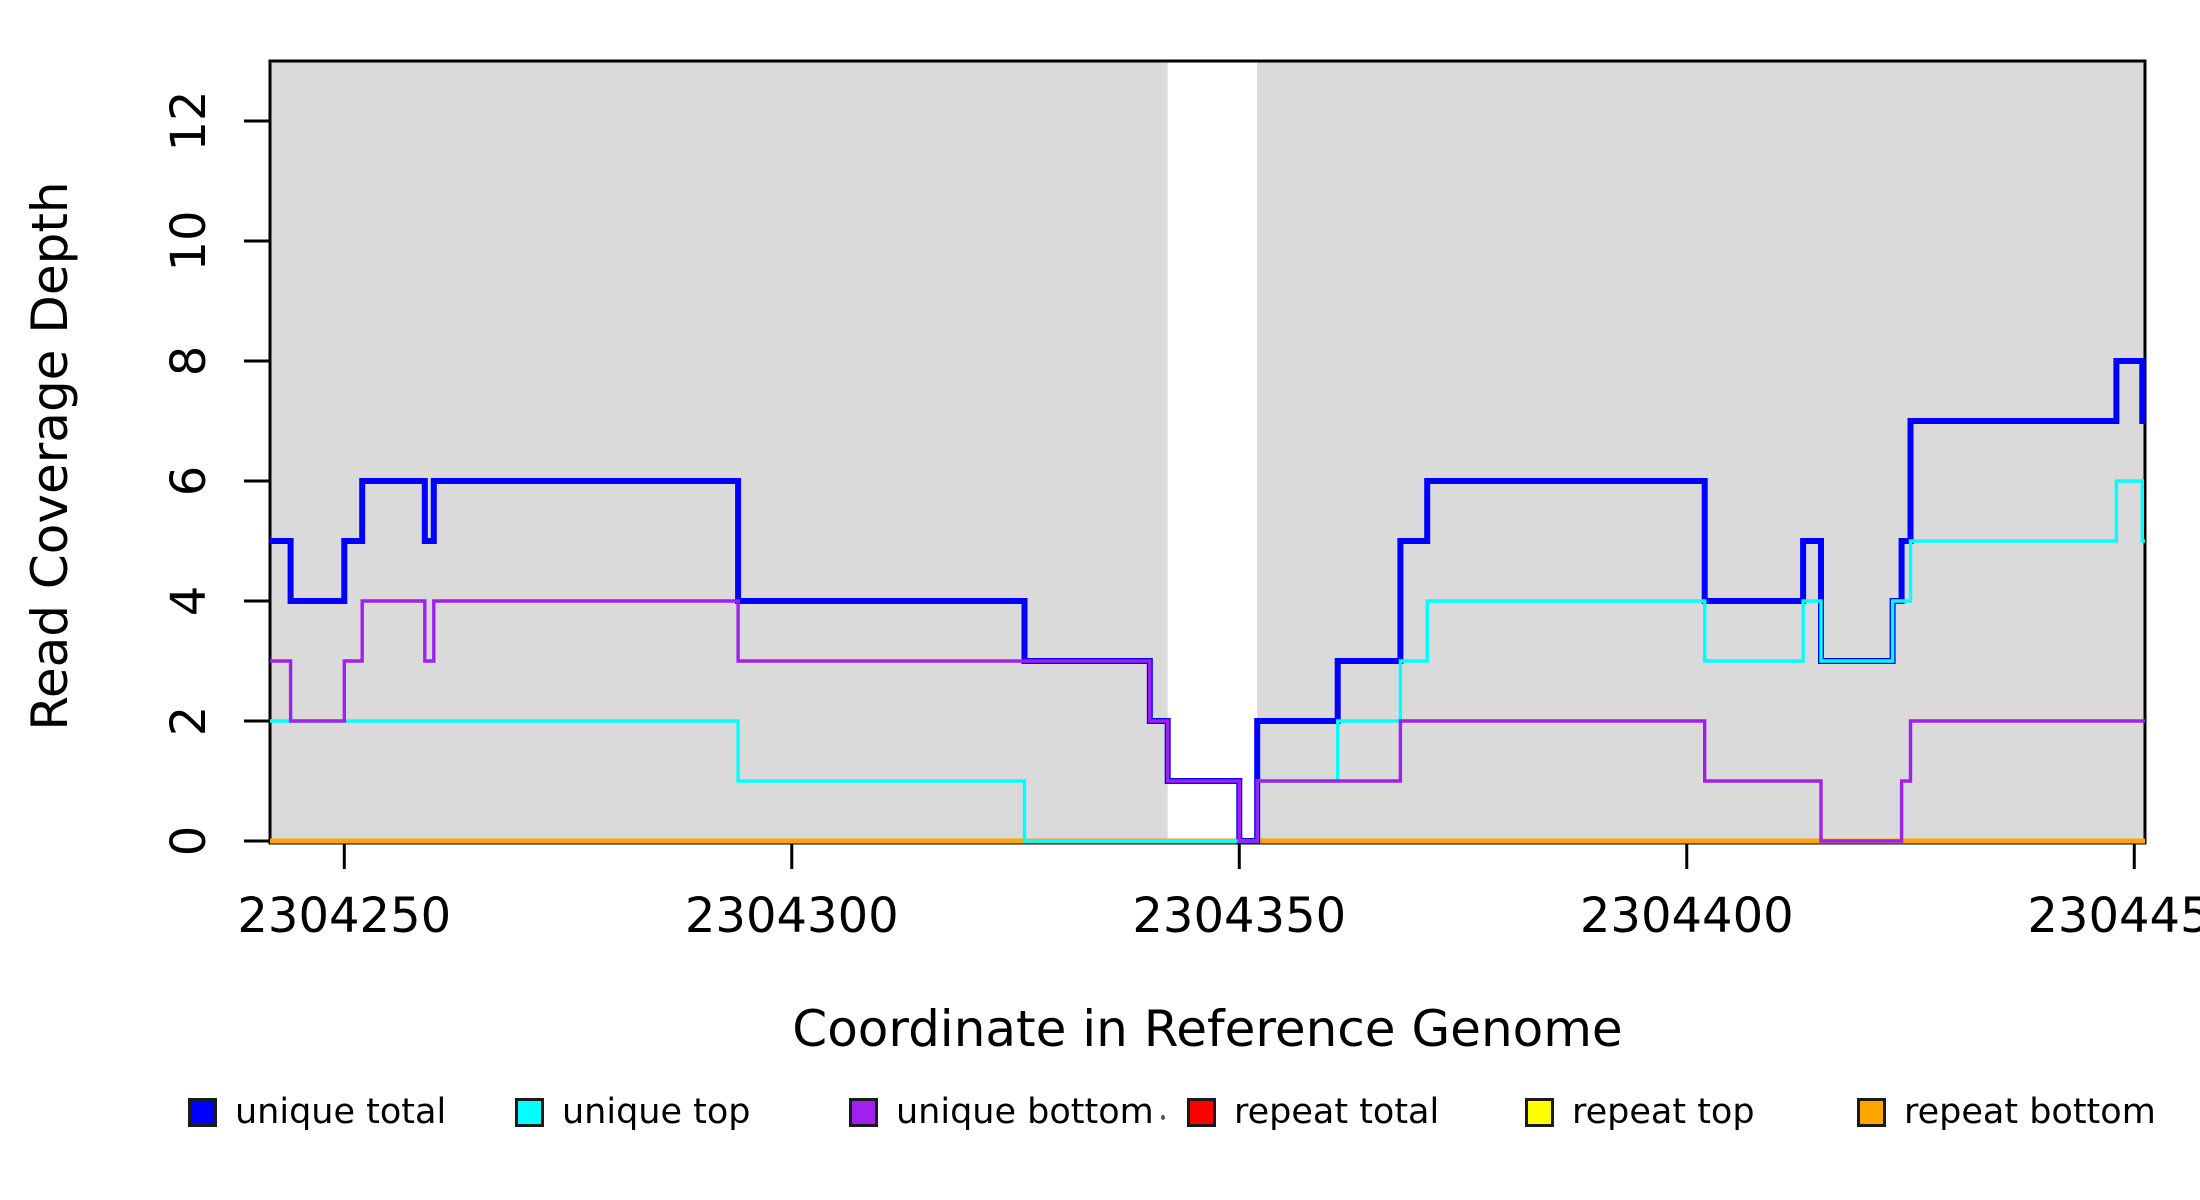 The height and width of the screenshot is (1200, 2200). I want to click on legend-item-unique-bottom: unique bottom, so click(1001, 1112).